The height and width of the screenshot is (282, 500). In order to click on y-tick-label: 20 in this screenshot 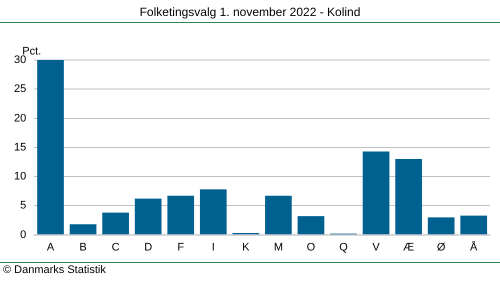, I will do `click(20, 118)`.